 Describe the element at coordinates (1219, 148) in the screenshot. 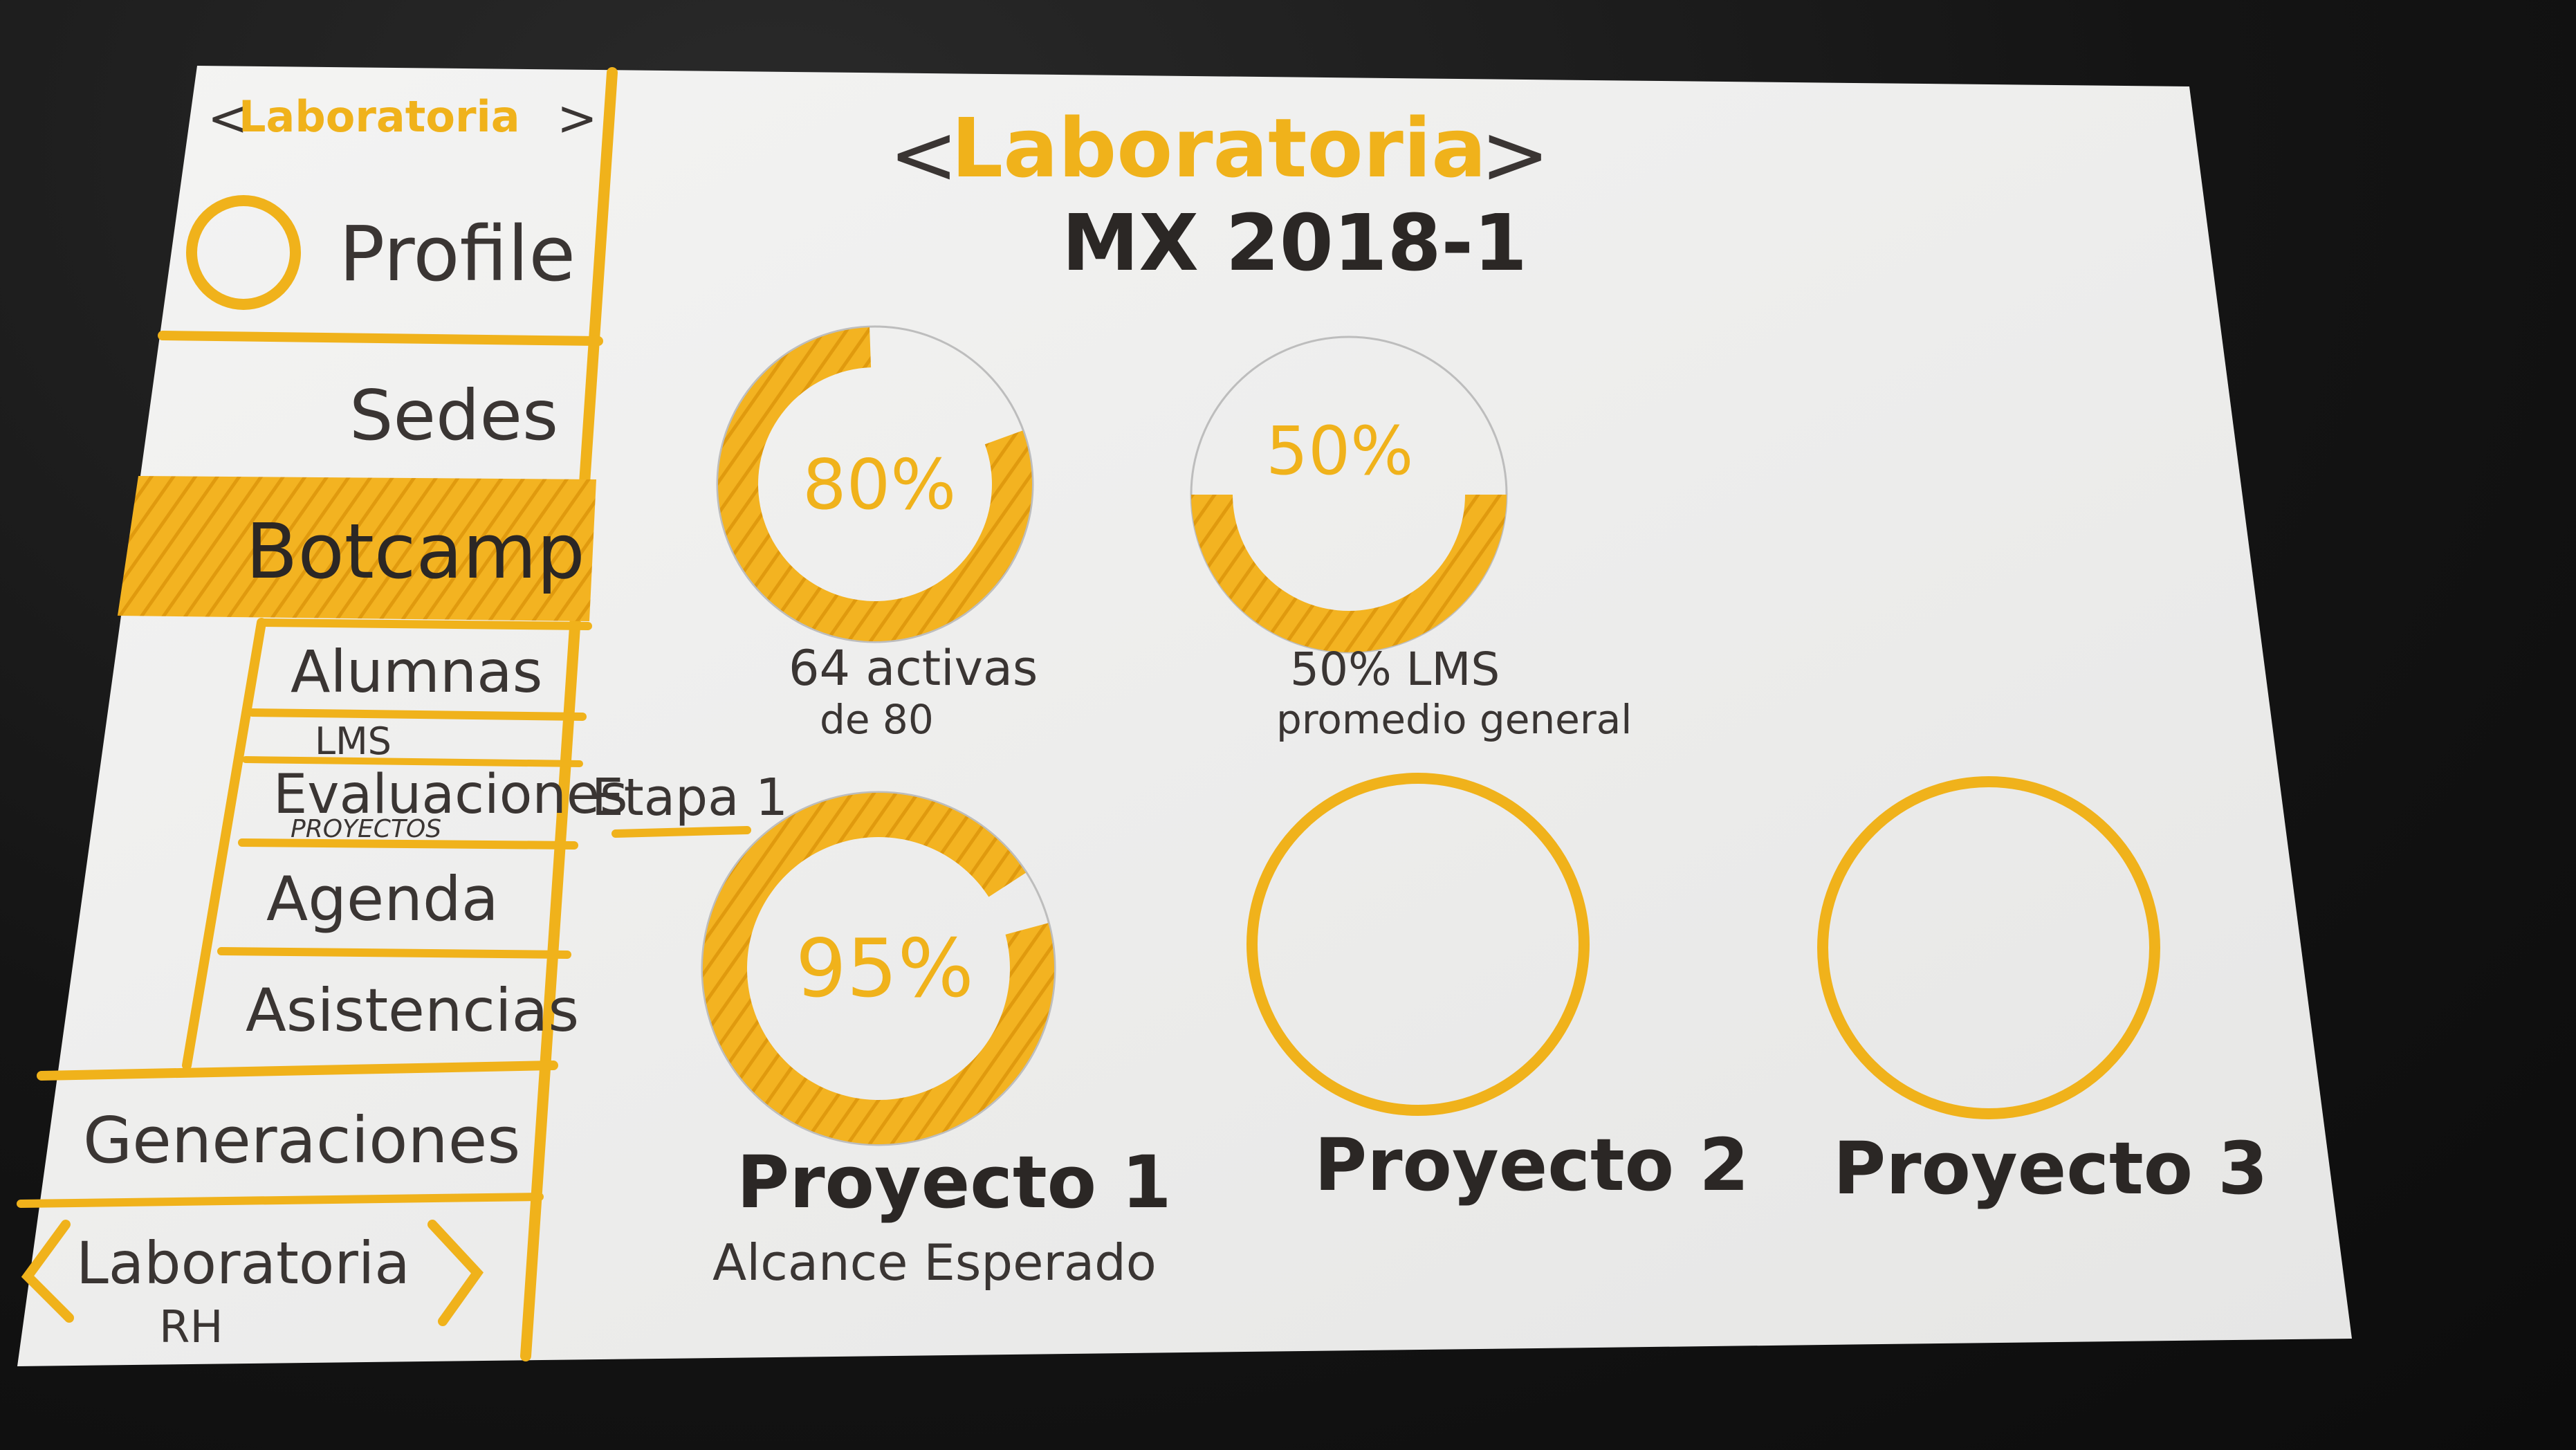

I see `brand-title: Laboratoria` at that location.